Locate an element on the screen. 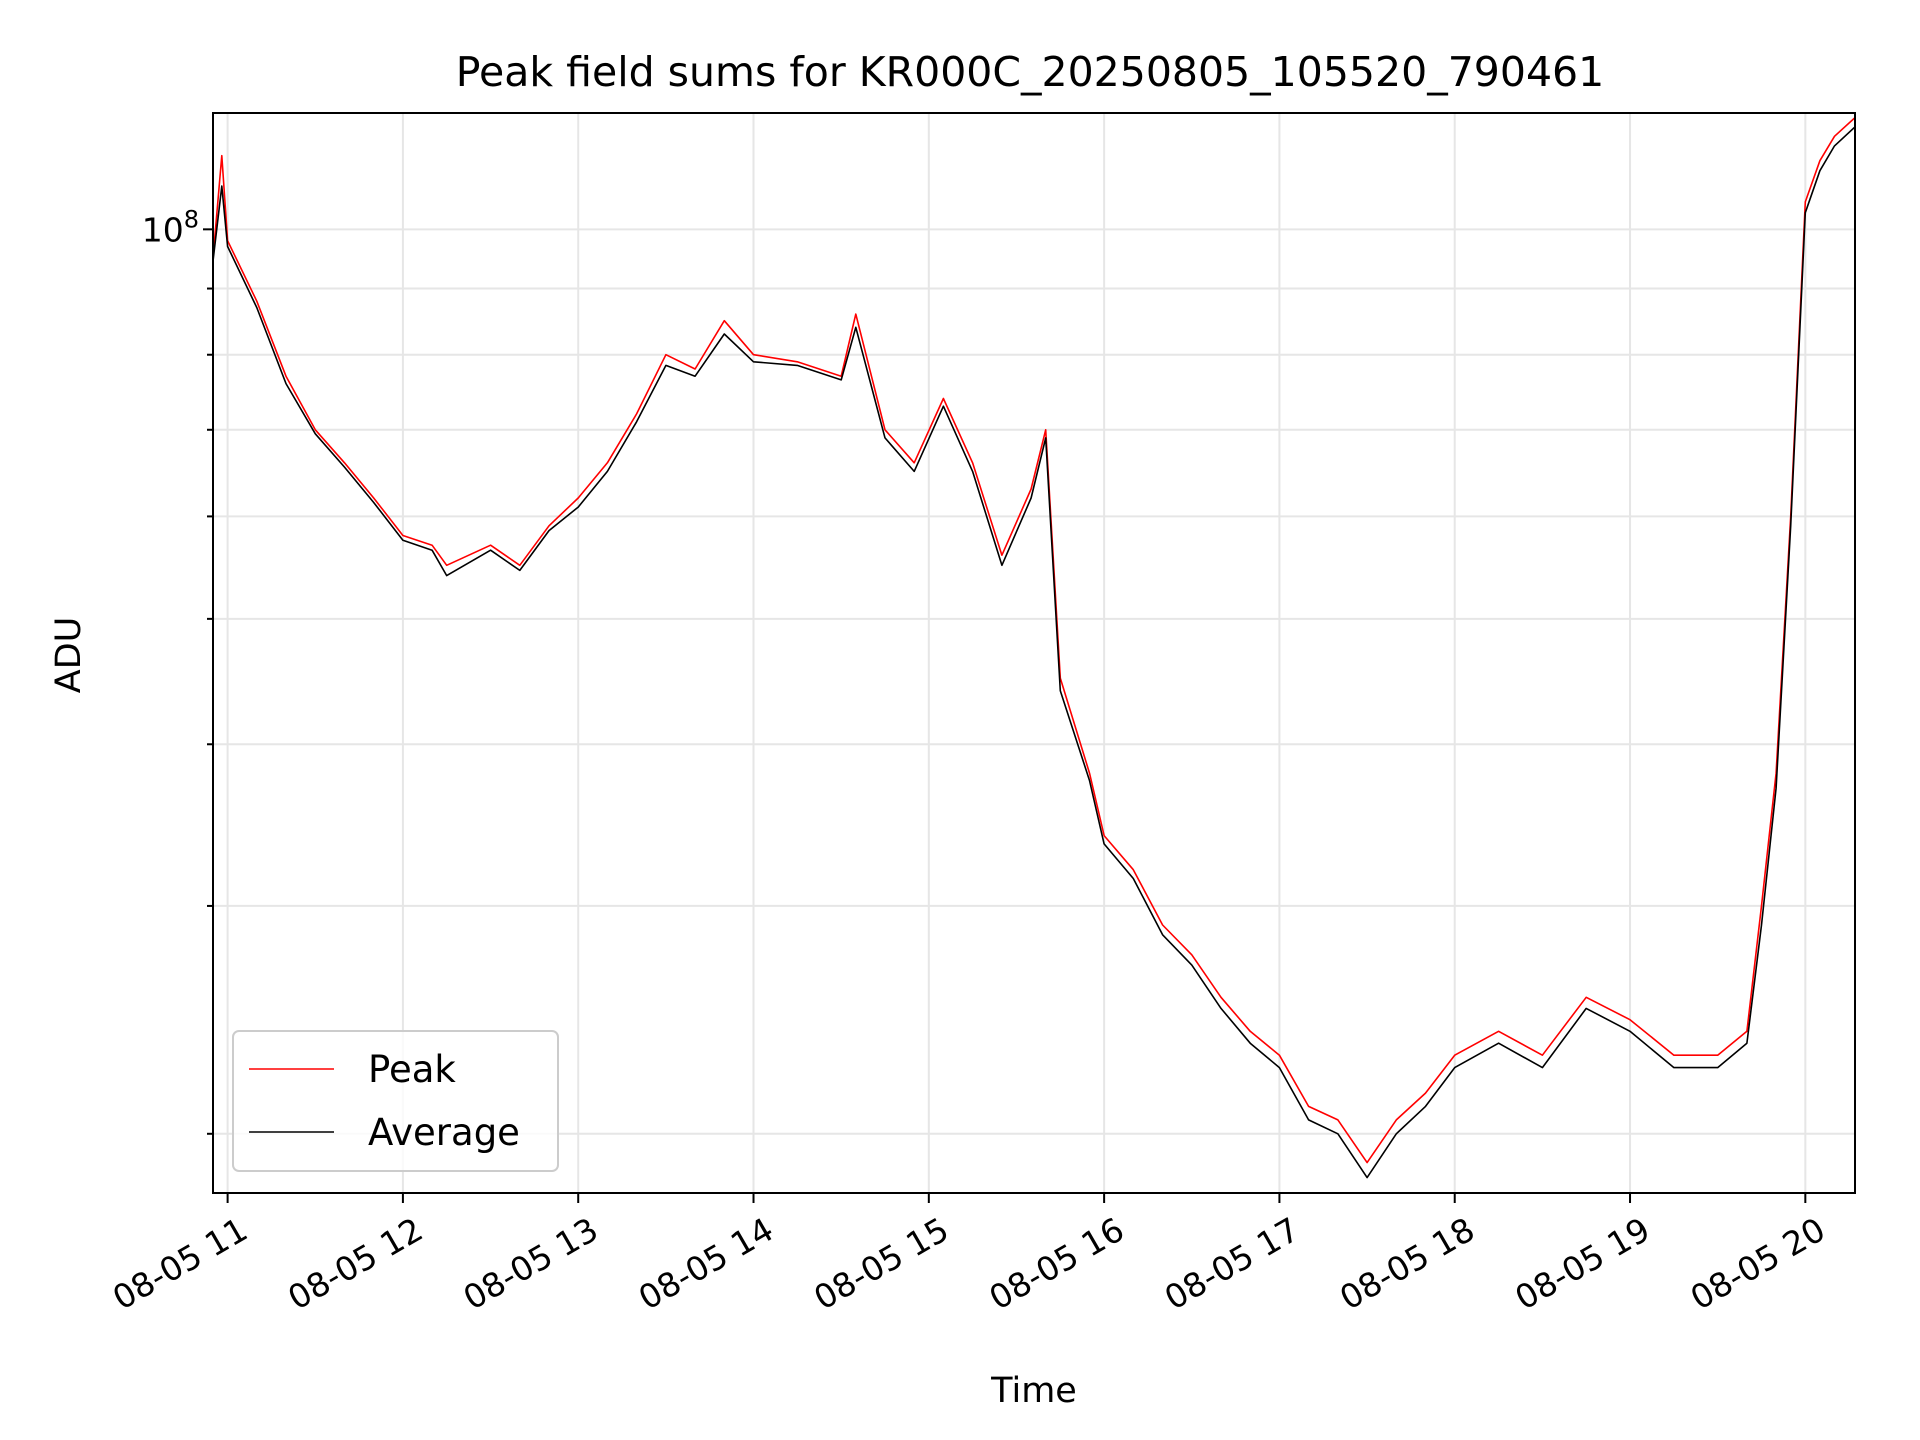 Image resolution: width=1920 pixels, height=1440 pixels. y-axis-label: ADU is located at coordinates (69, 655).